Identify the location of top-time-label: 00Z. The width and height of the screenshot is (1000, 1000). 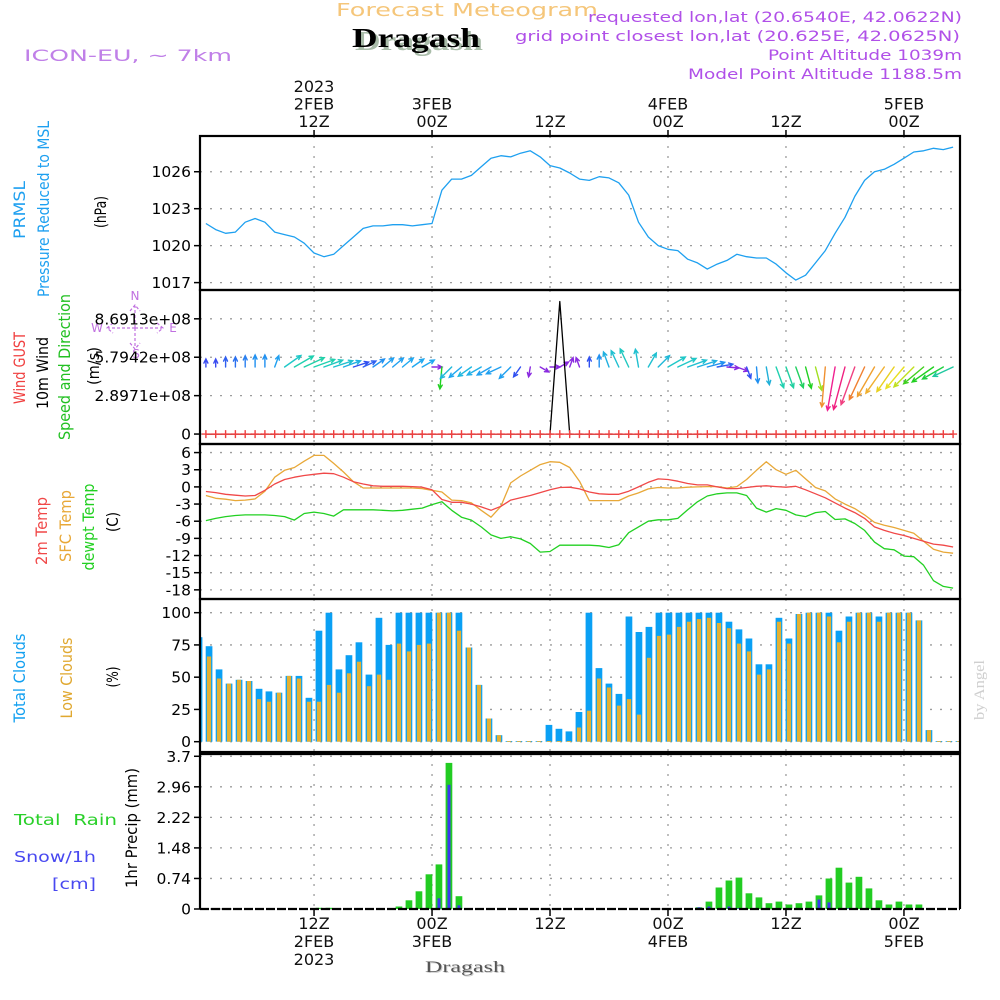
(667, 121).